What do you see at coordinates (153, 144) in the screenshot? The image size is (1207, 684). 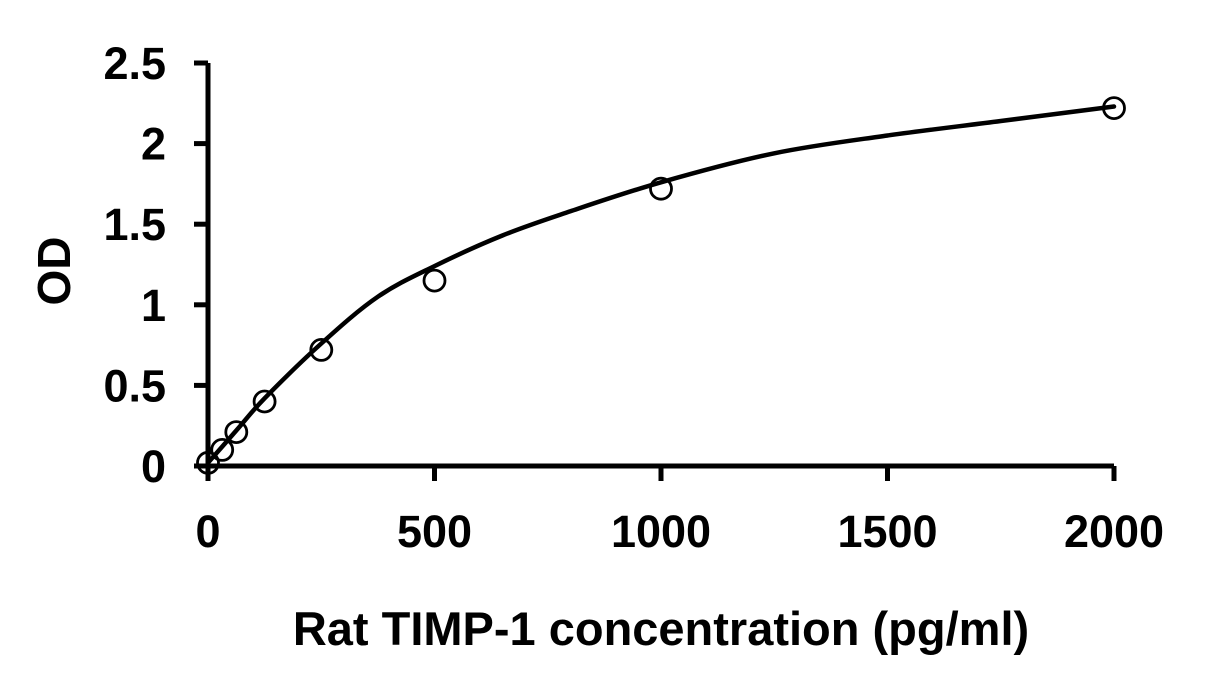 I see `y-tick-label: 2` at bounding box center [153, 144].